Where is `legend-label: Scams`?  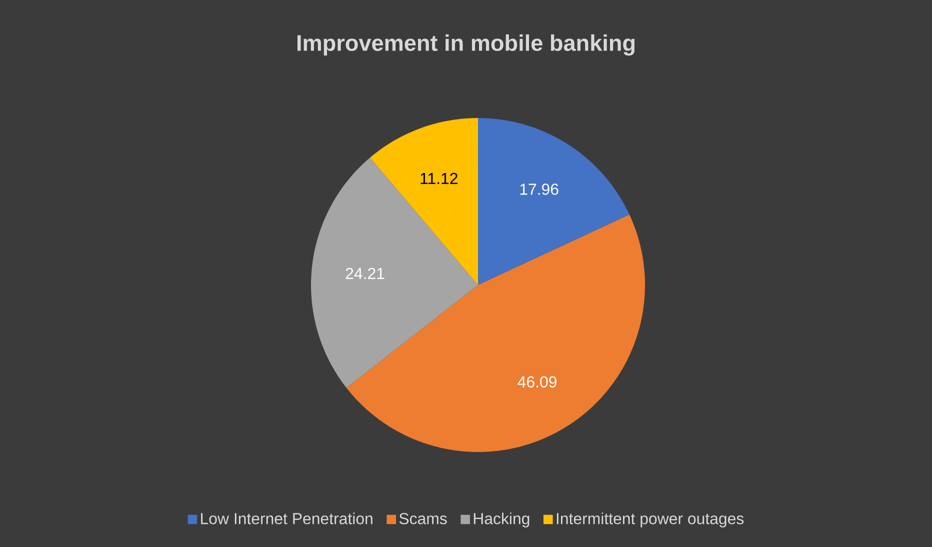
legend-label: Scams is located at coordinates (423, 518).